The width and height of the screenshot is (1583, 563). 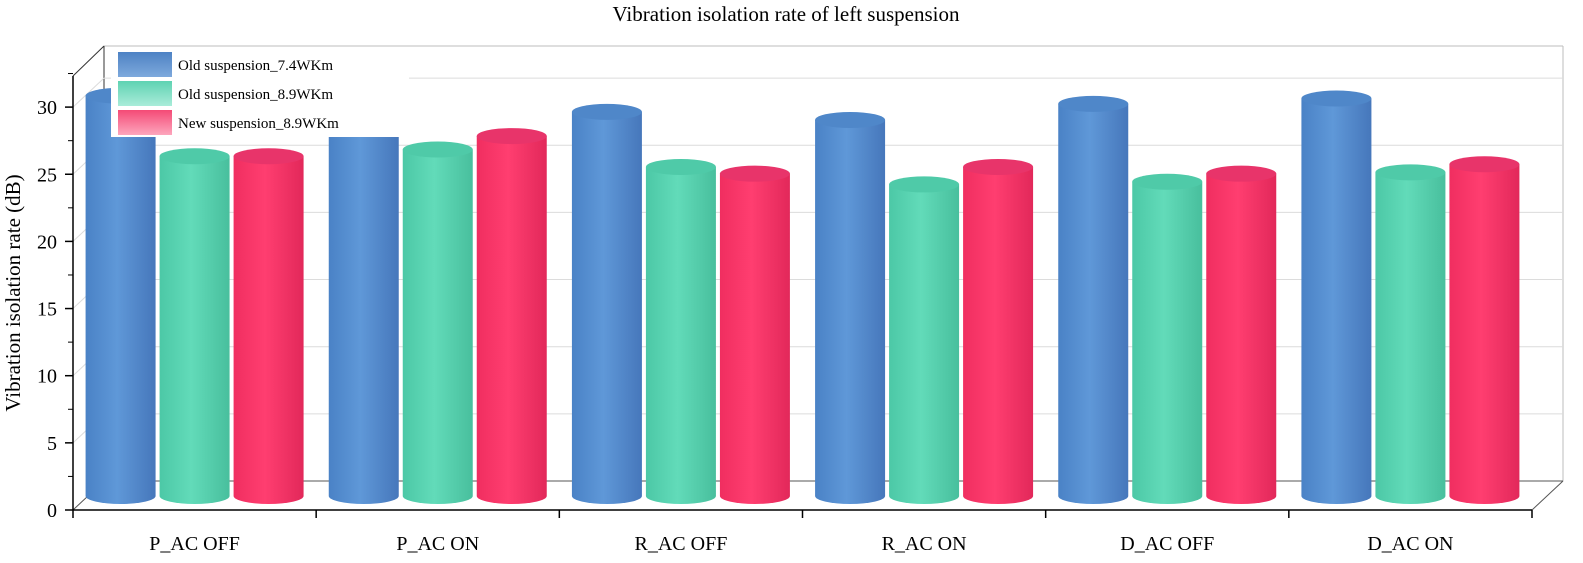 What do you see at coordinates (1167, 544) in the screenshot?
I see `x-tick-label: D_AC OFF` at bounding box center [1167, 544].